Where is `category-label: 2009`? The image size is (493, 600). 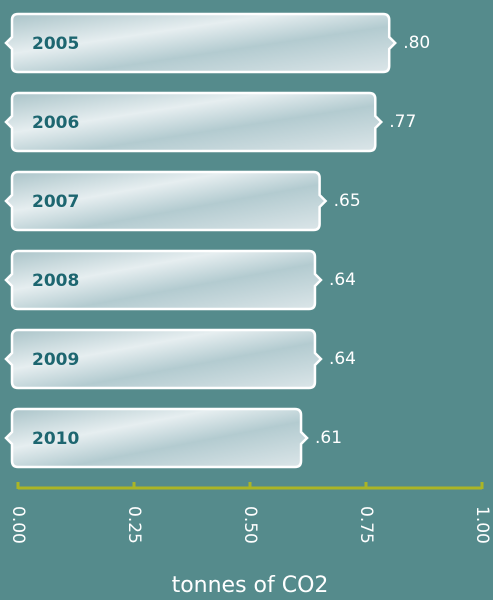 category-label: 2009 is located at coordinates (55, 360).